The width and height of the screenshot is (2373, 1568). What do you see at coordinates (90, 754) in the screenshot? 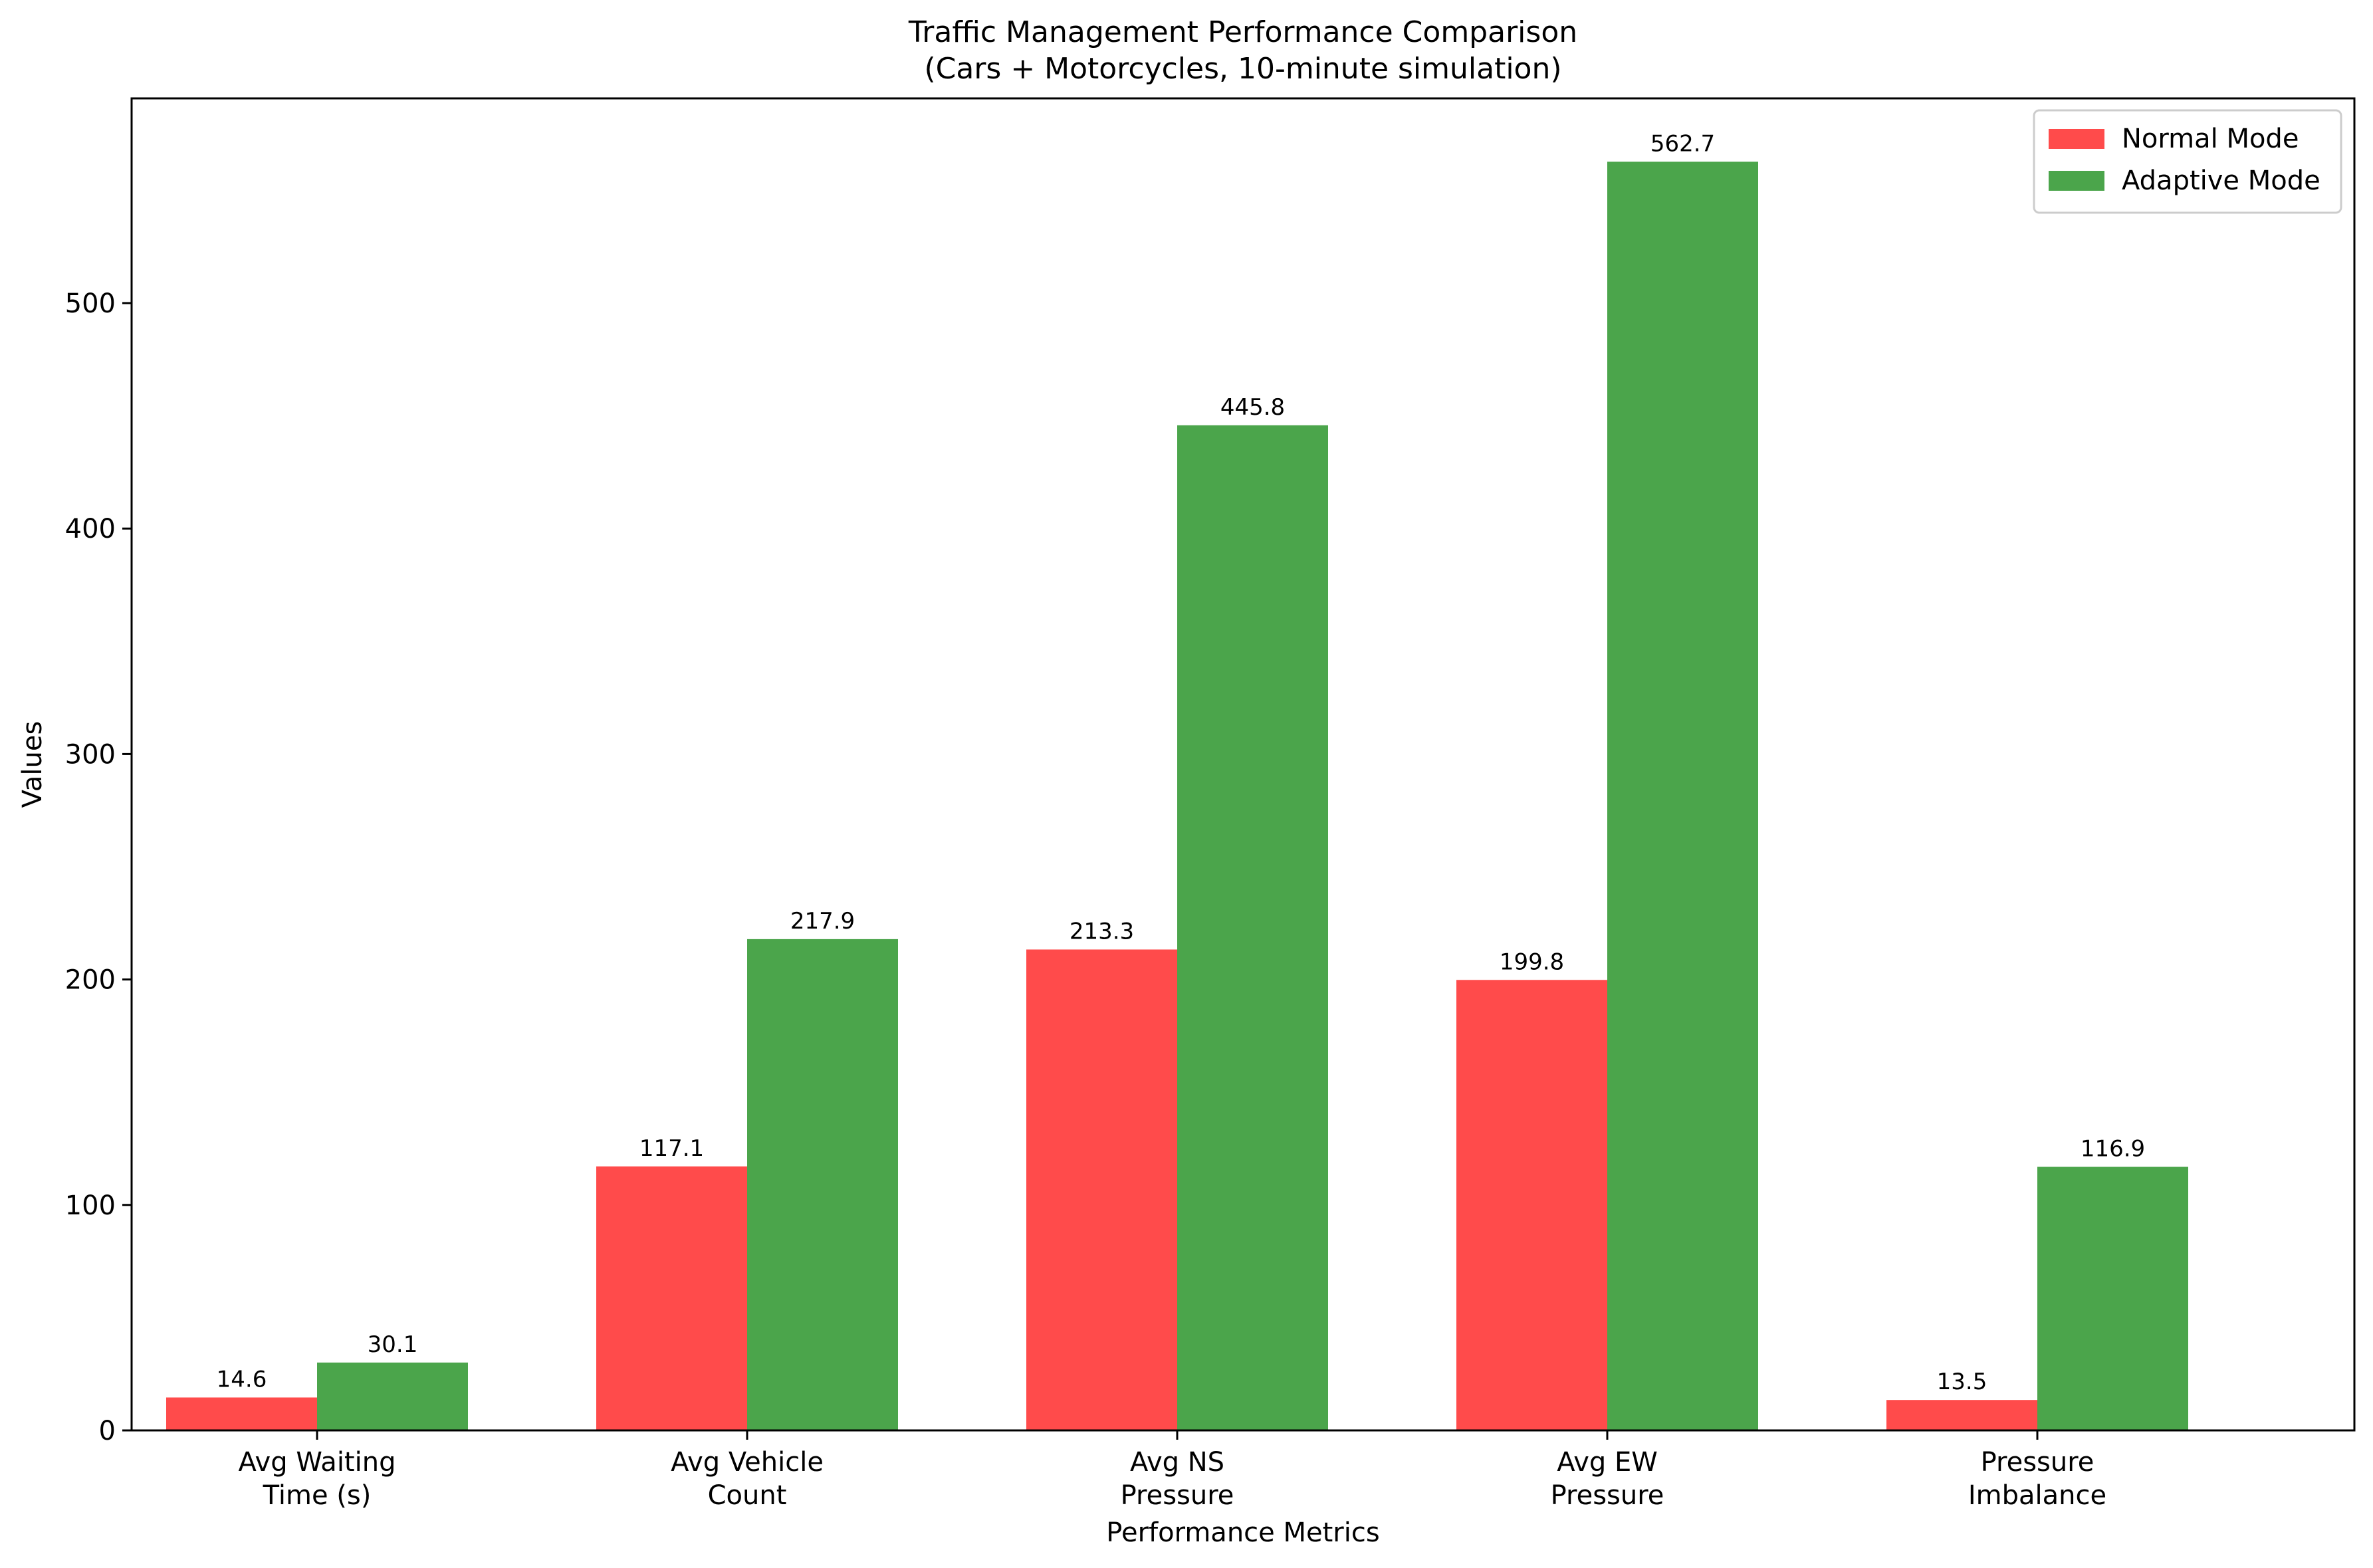
I see `y-tick-label: 300` at bounding box center [90, 754].